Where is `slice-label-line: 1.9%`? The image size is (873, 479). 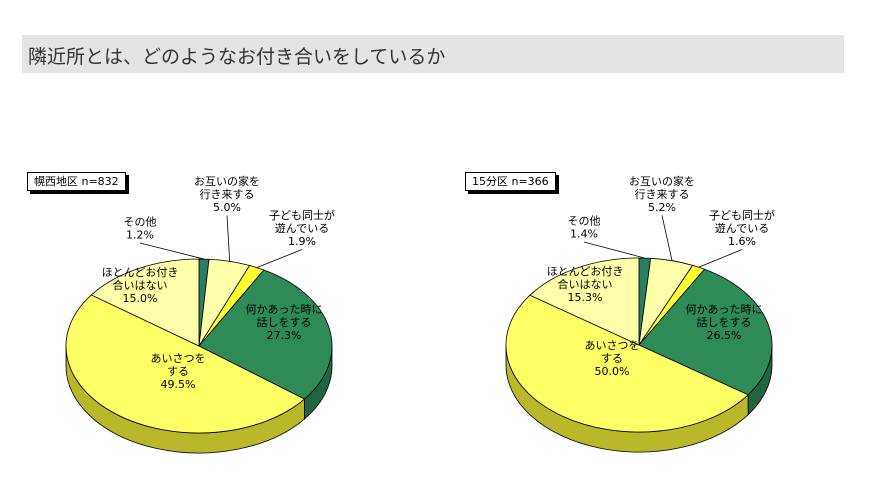
slice-label-line: 1.9% is located at coordinates (302, 241).